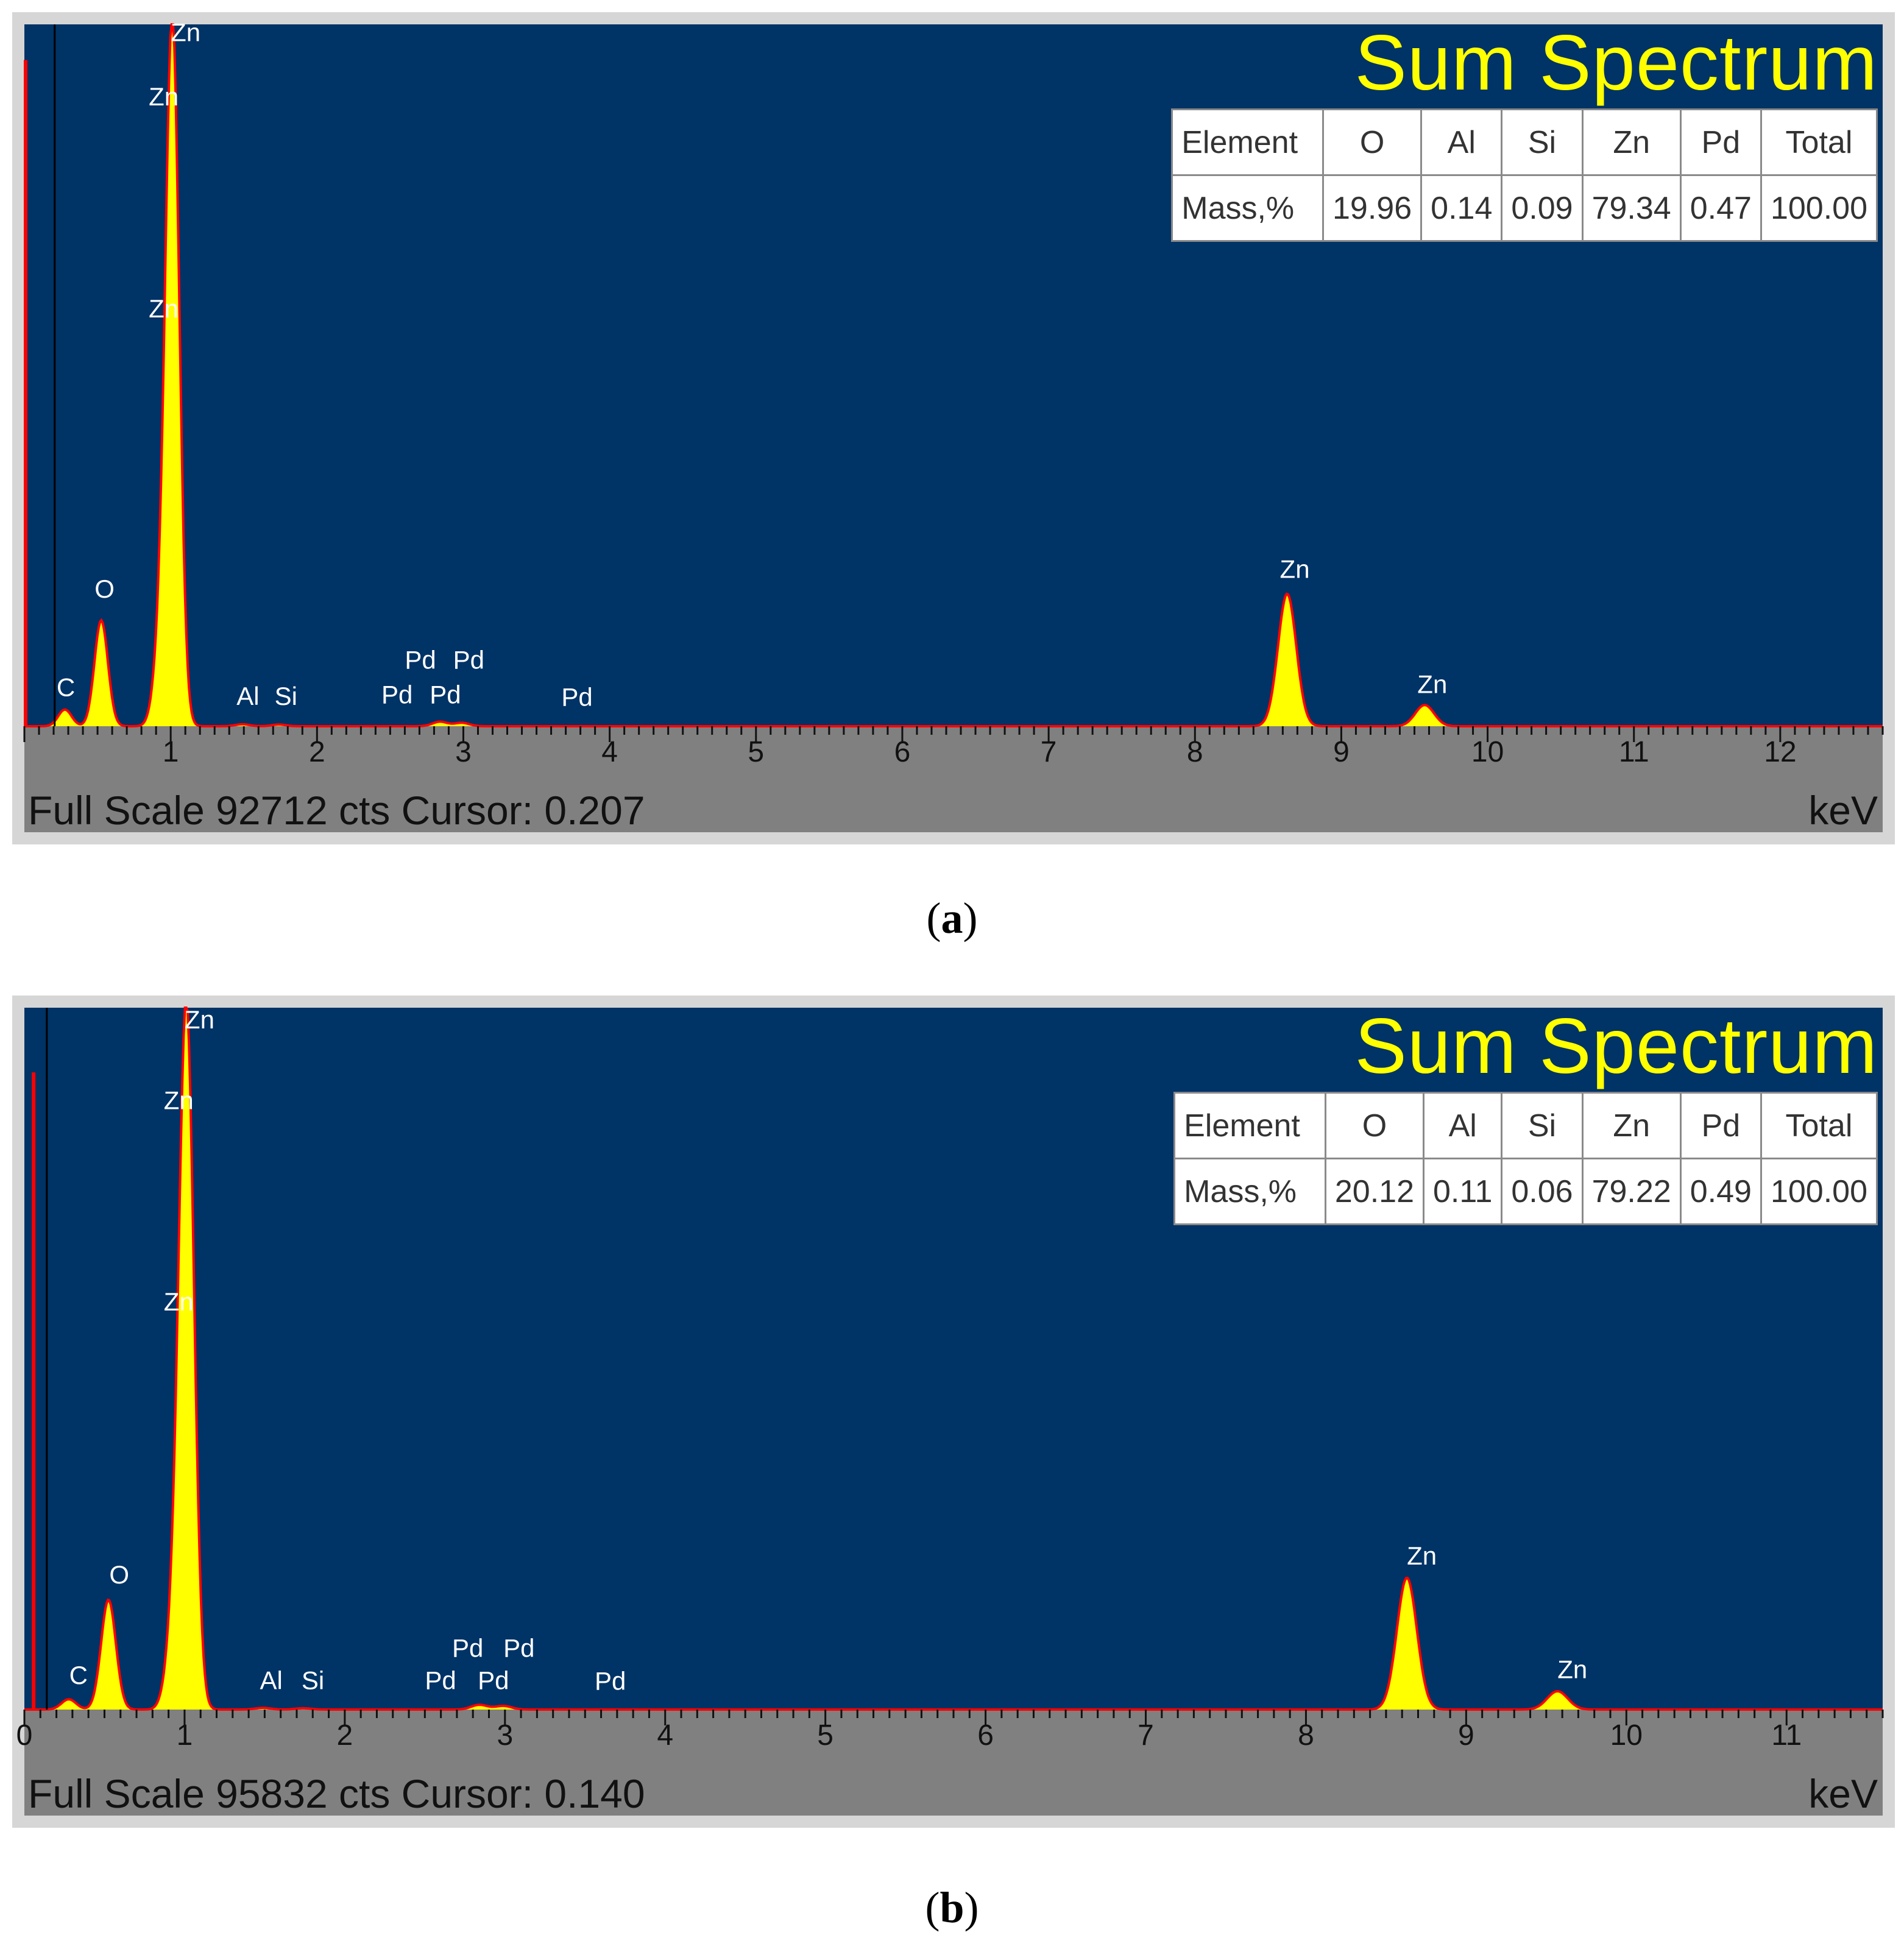  What do you see at coordinates (1631, 1192) in the screenshot?
I see `table-cell: 79.22` at bounding box center [1631, 1192].